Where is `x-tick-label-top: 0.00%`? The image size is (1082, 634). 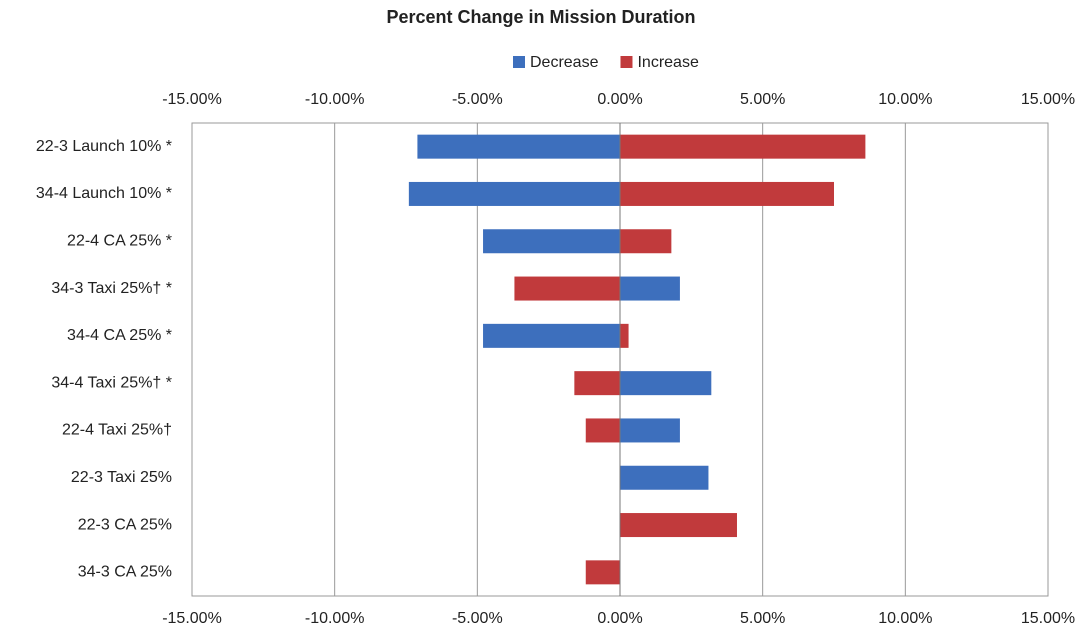
x-tick-label-top: 0.00% is located at coordinates (619, 99).